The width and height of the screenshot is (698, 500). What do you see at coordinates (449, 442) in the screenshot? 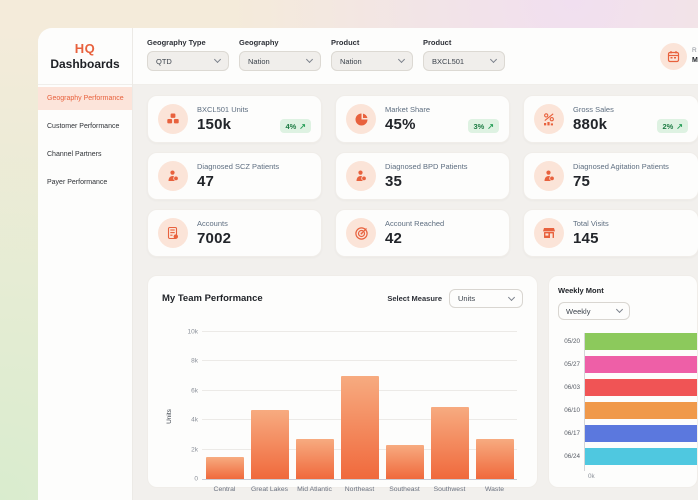
I see `bar-southwest` at bounding box center [449, 442].